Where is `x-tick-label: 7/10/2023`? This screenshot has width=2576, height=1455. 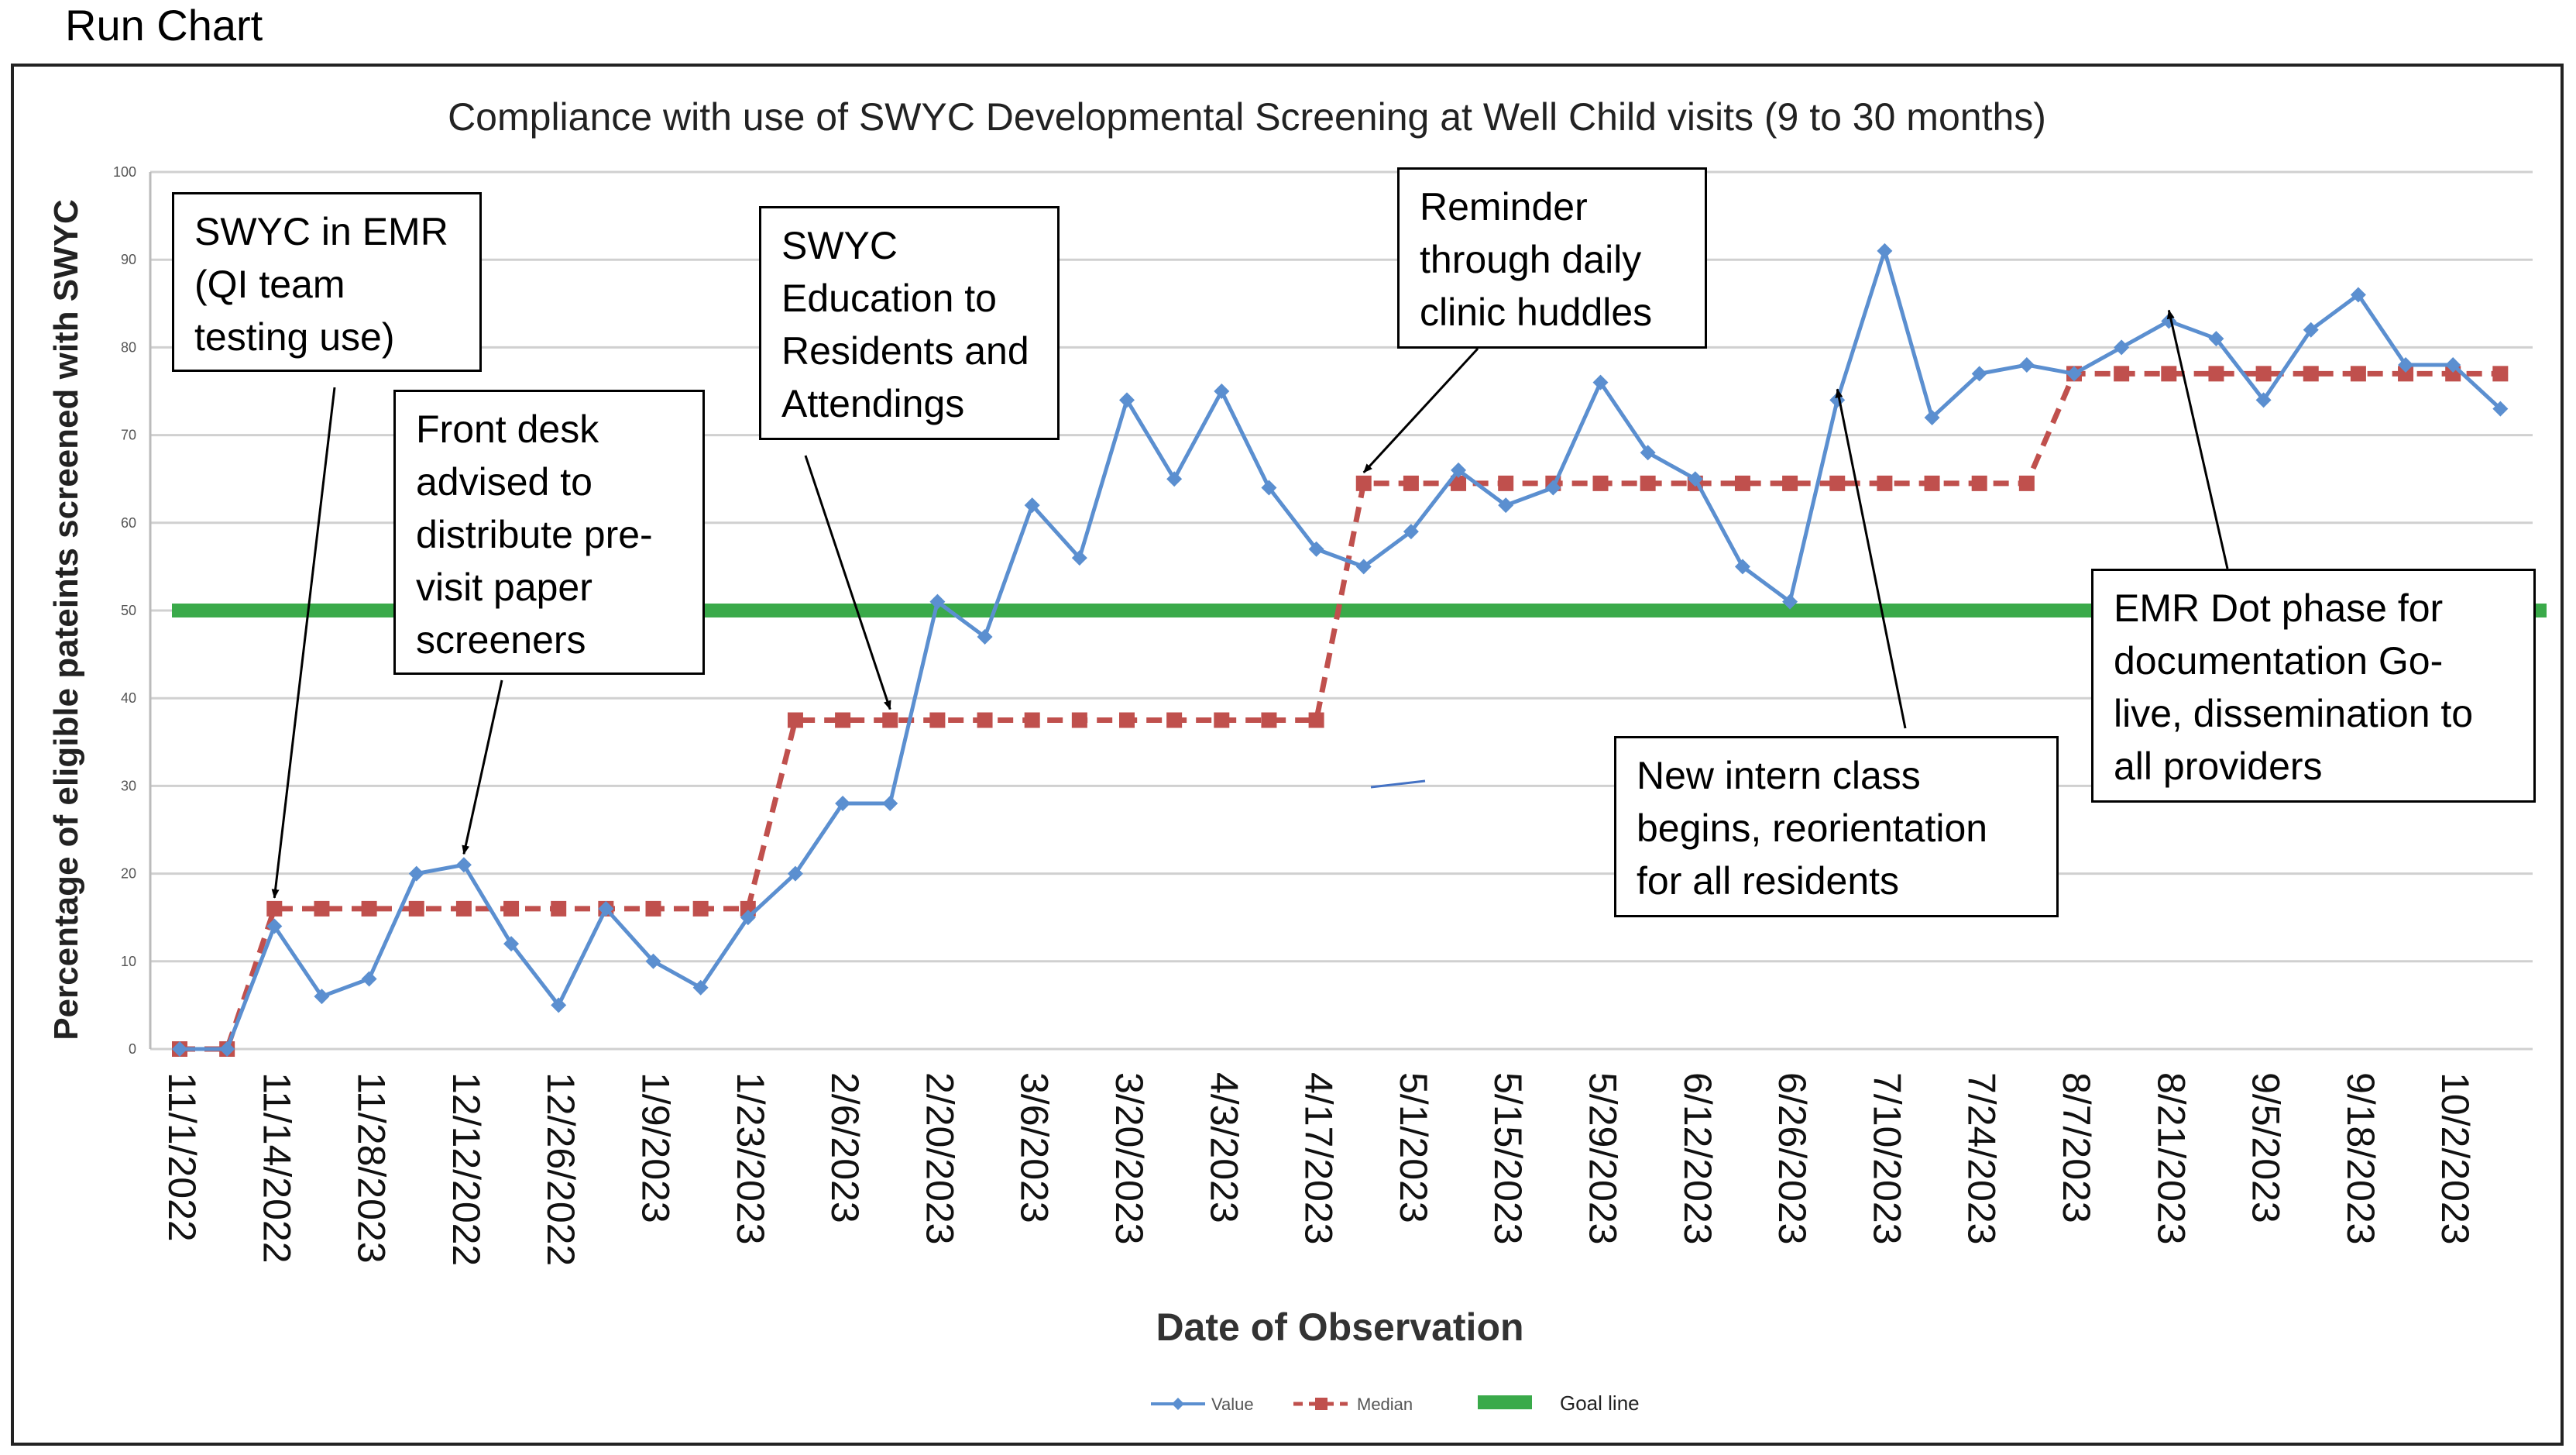 x-tick-label: 7/10/2023 is located at coordinates (1886, 1158).